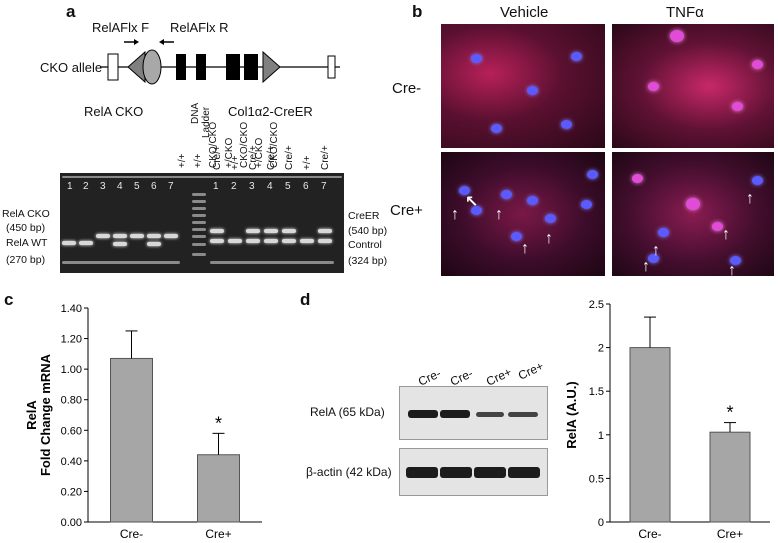 This screenshot has width=778, height=543. What do you see at coordinates (252, 186) in the screenshot?
I see `lane-right-3: 3` at bounding box center [252, 186].